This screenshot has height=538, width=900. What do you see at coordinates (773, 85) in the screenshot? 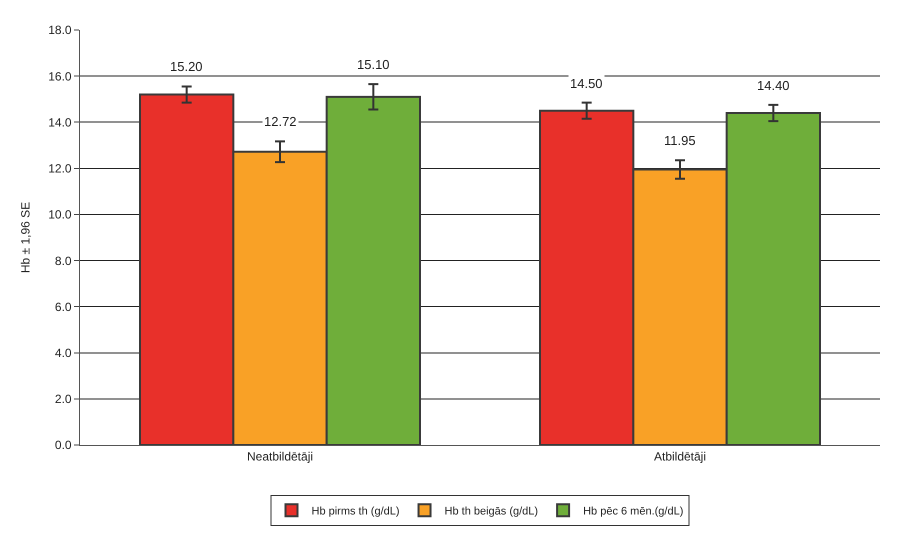
I see `data-label: 14.40` at bounding box center [773, 85].